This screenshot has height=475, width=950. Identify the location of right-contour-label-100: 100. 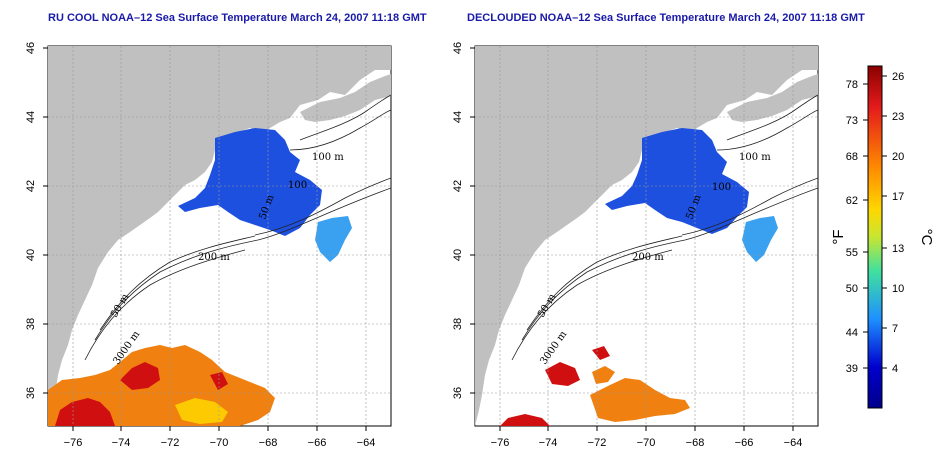
(721, 187).